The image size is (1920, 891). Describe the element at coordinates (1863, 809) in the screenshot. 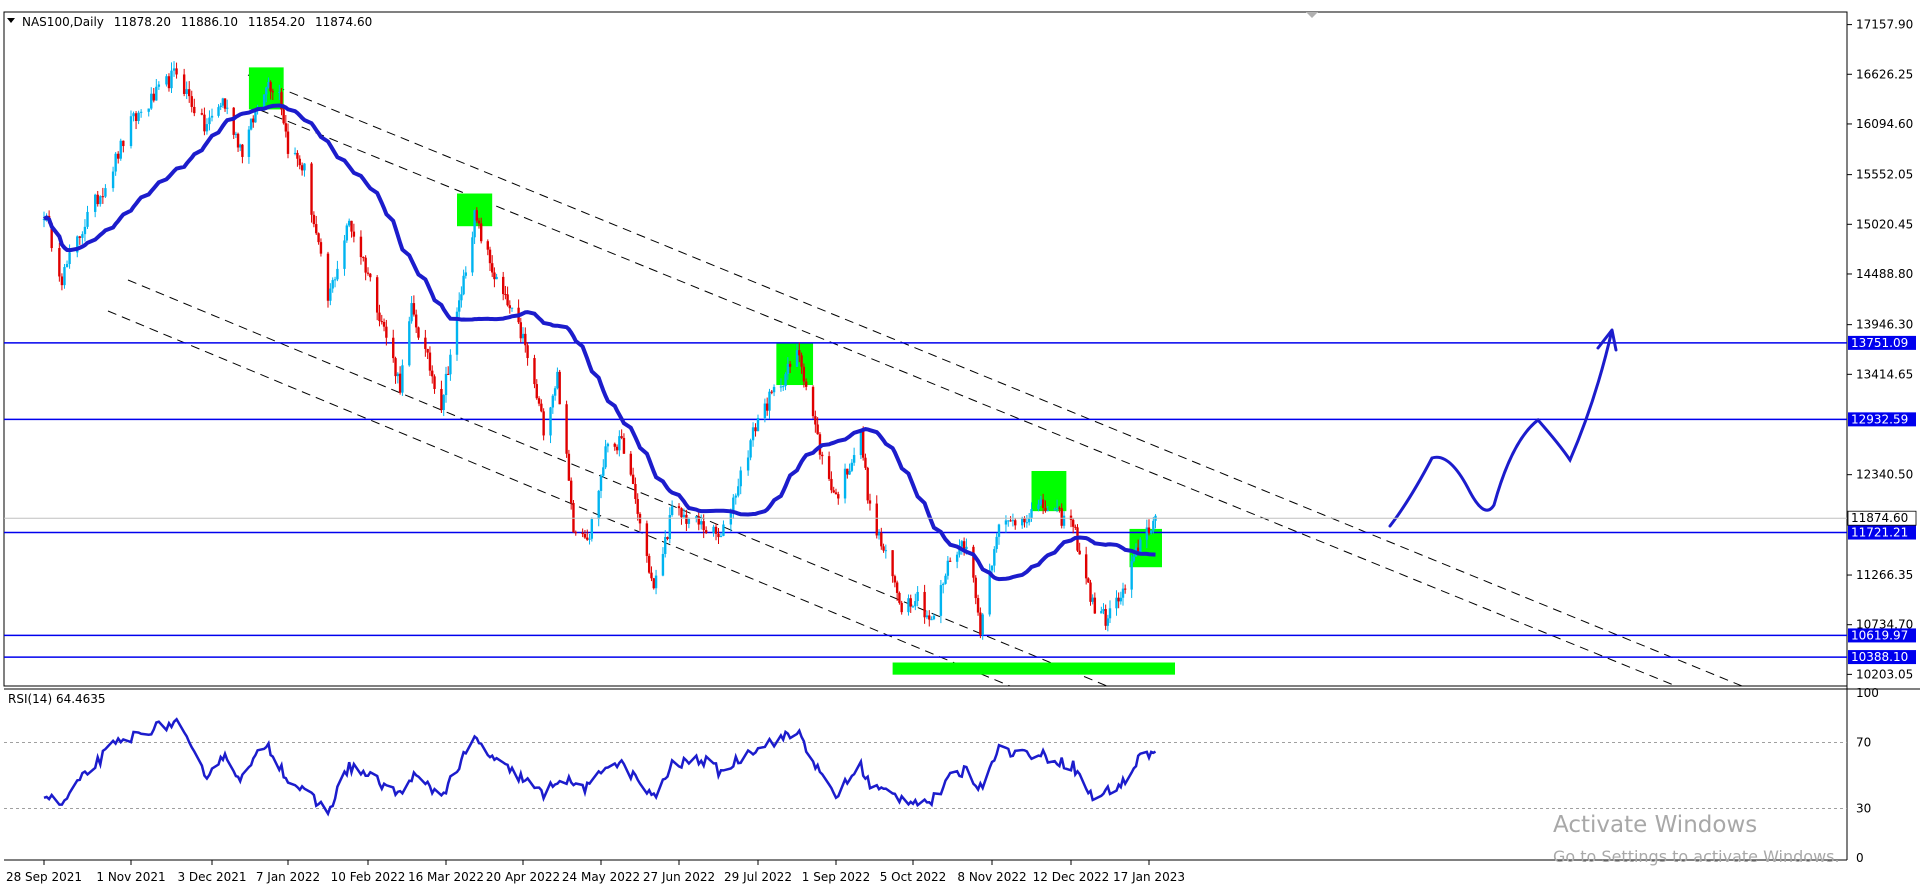

I see `rsi-tick-label: 30` at that location.